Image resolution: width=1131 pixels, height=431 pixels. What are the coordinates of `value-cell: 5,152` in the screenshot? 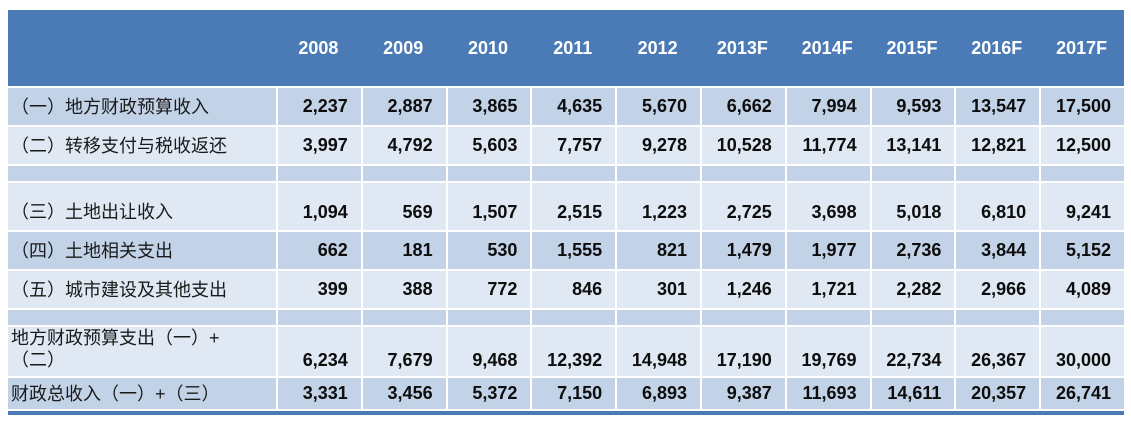 It's located at (1081, 251).